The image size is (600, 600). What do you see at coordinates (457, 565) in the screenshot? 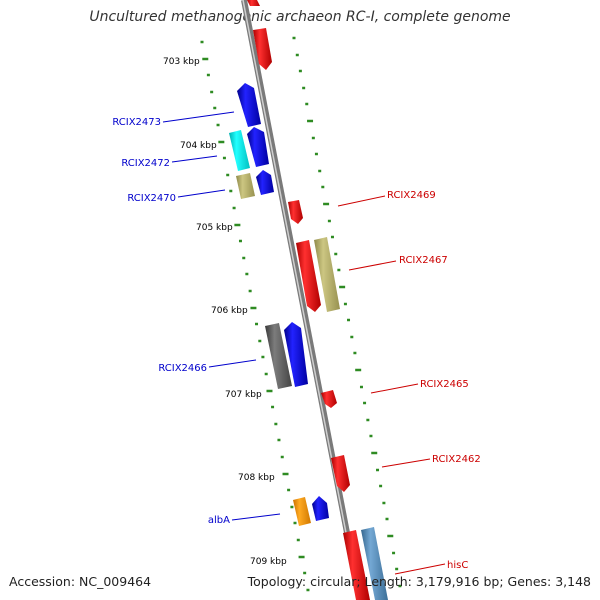
I see `gene-label-hisc: hisC` at bounding box center [457, 565].